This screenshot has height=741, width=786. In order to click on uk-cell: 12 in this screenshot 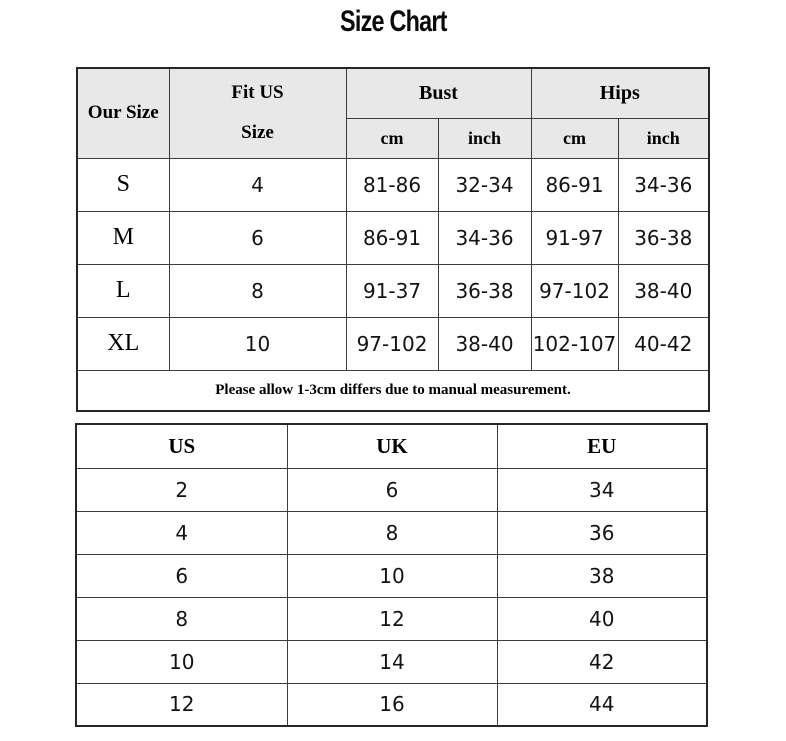, I will do `click(392, 618)`.